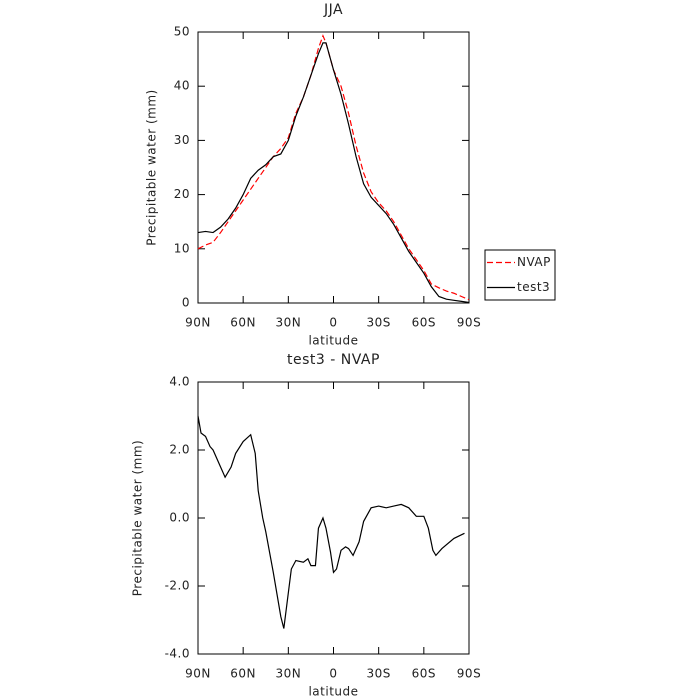 Image resolution: width=700 pixels, height=700 pixels. Describe the element at coordinates (520, 275) in the screenshot. I see `legend-box` at that location.